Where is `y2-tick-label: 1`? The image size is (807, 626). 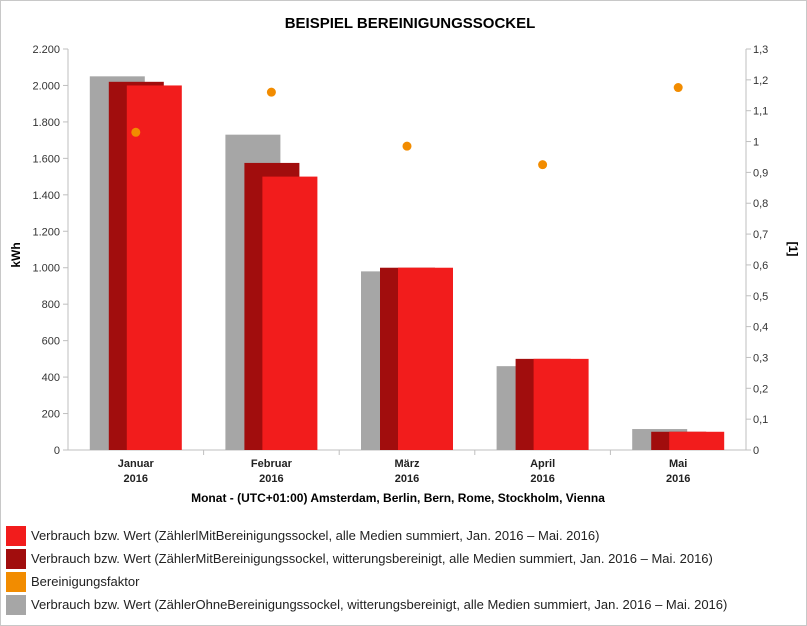 y2-tick-label: 1 is located at coordinates (756, 143).